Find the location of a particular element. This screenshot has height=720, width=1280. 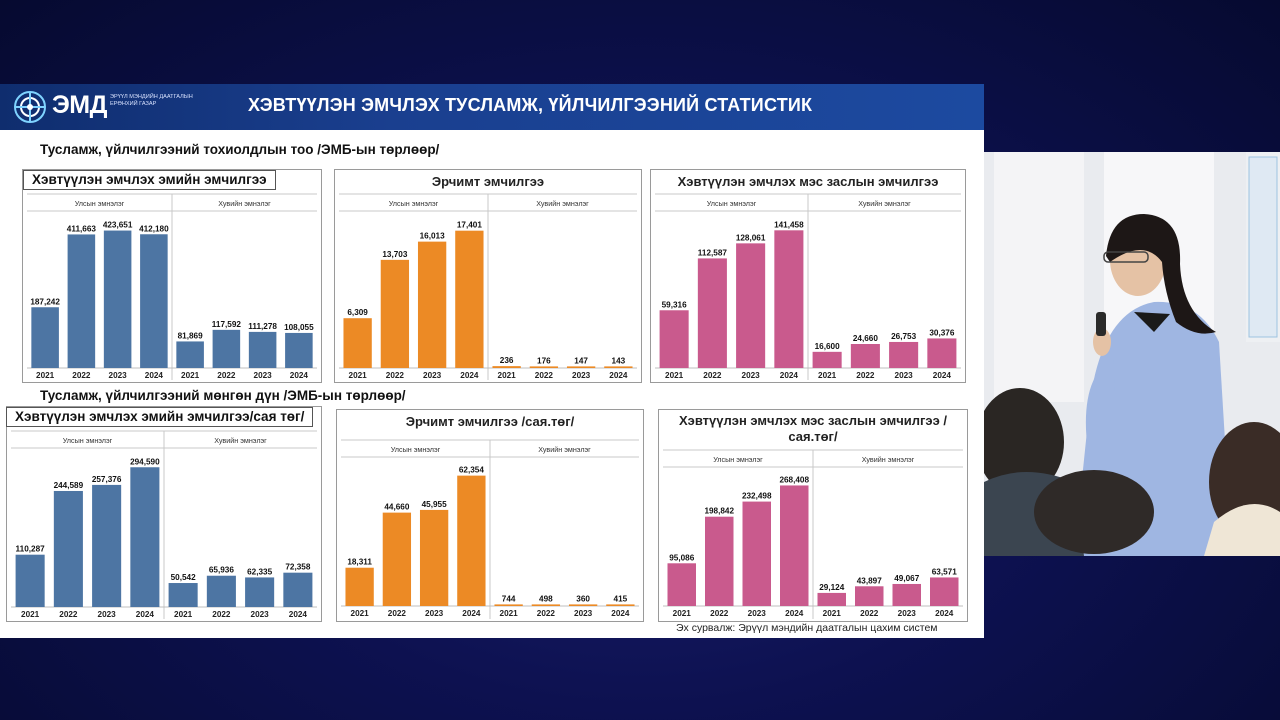

data-label: 111,278 is located at coordinates (262, 326).